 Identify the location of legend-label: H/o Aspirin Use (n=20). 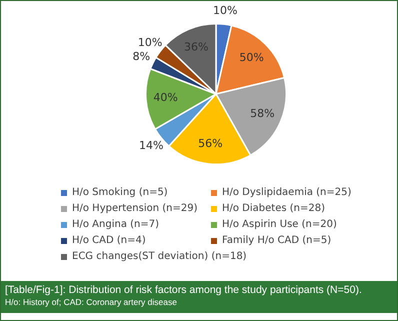
(279, 224).